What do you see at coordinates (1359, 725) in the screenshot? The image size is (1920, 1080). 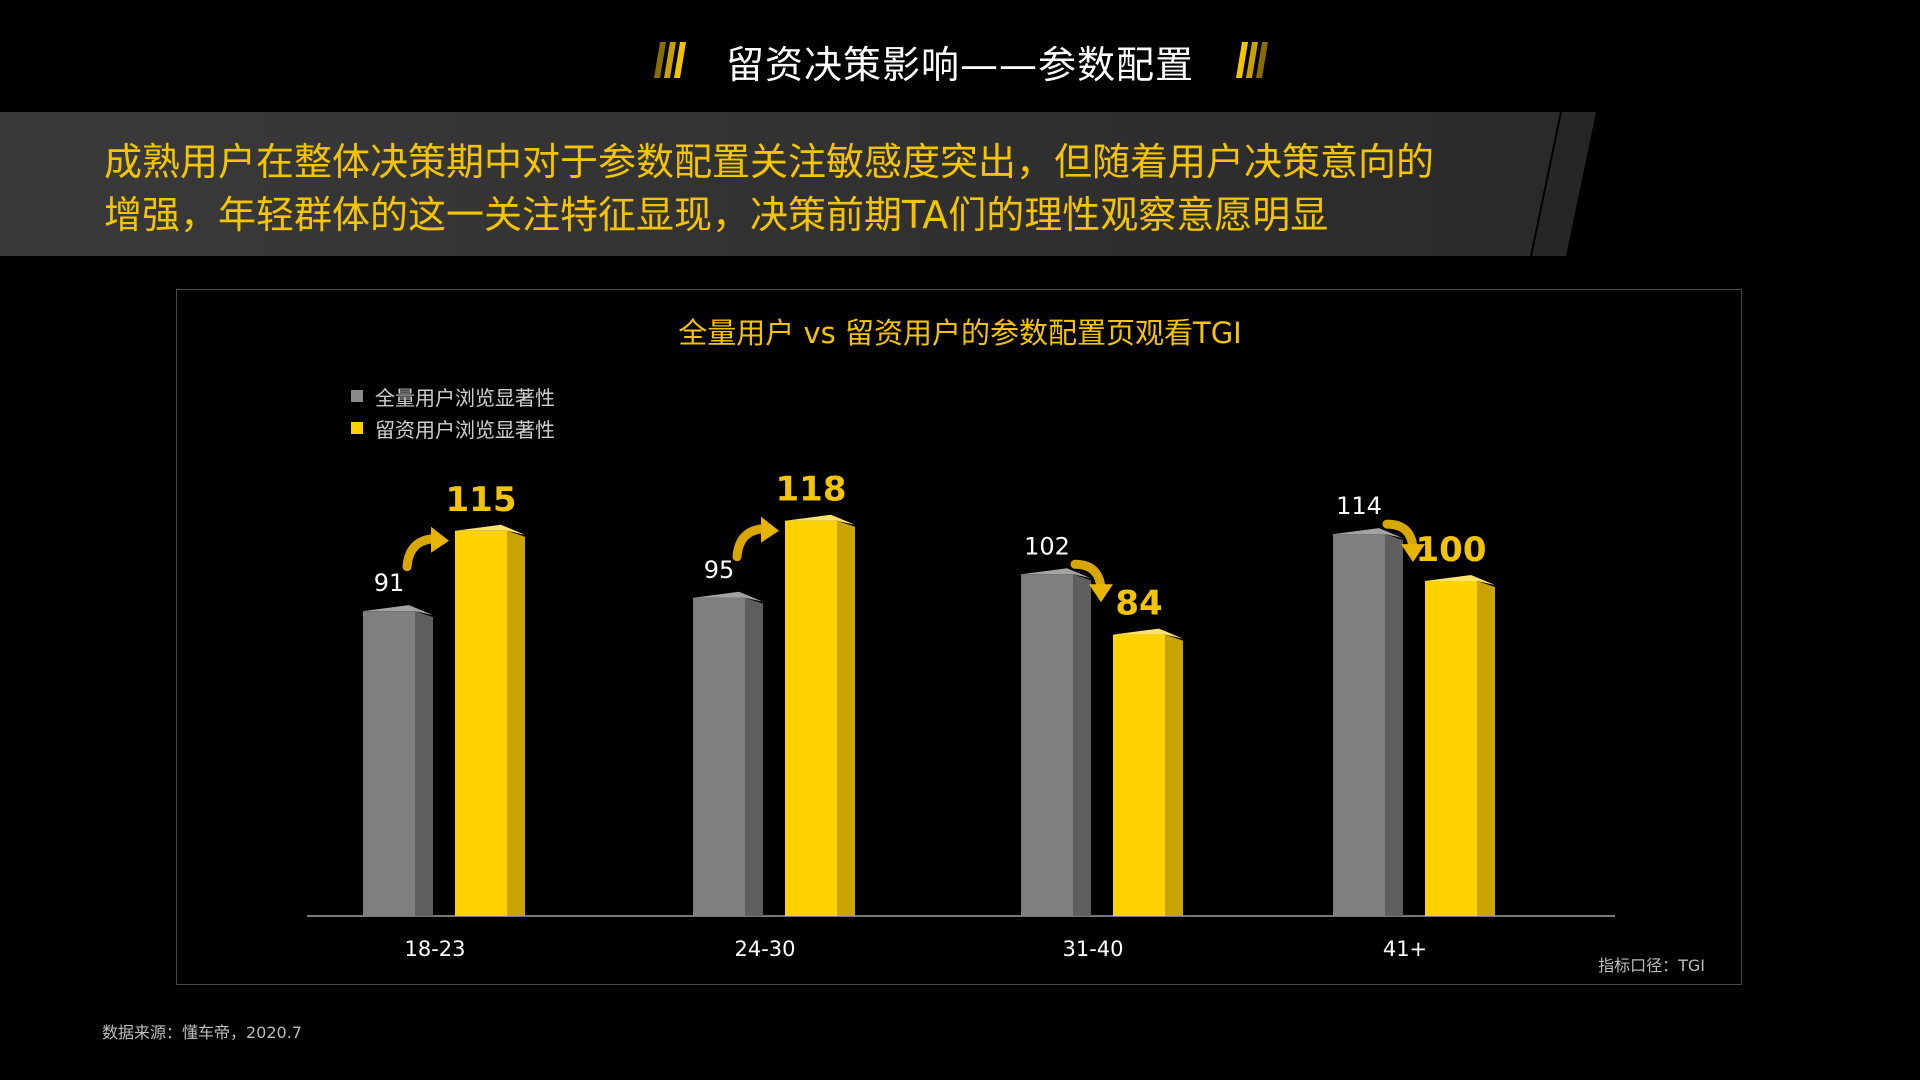 I see `bar-all-41+` at bounding box center [1359, 725].